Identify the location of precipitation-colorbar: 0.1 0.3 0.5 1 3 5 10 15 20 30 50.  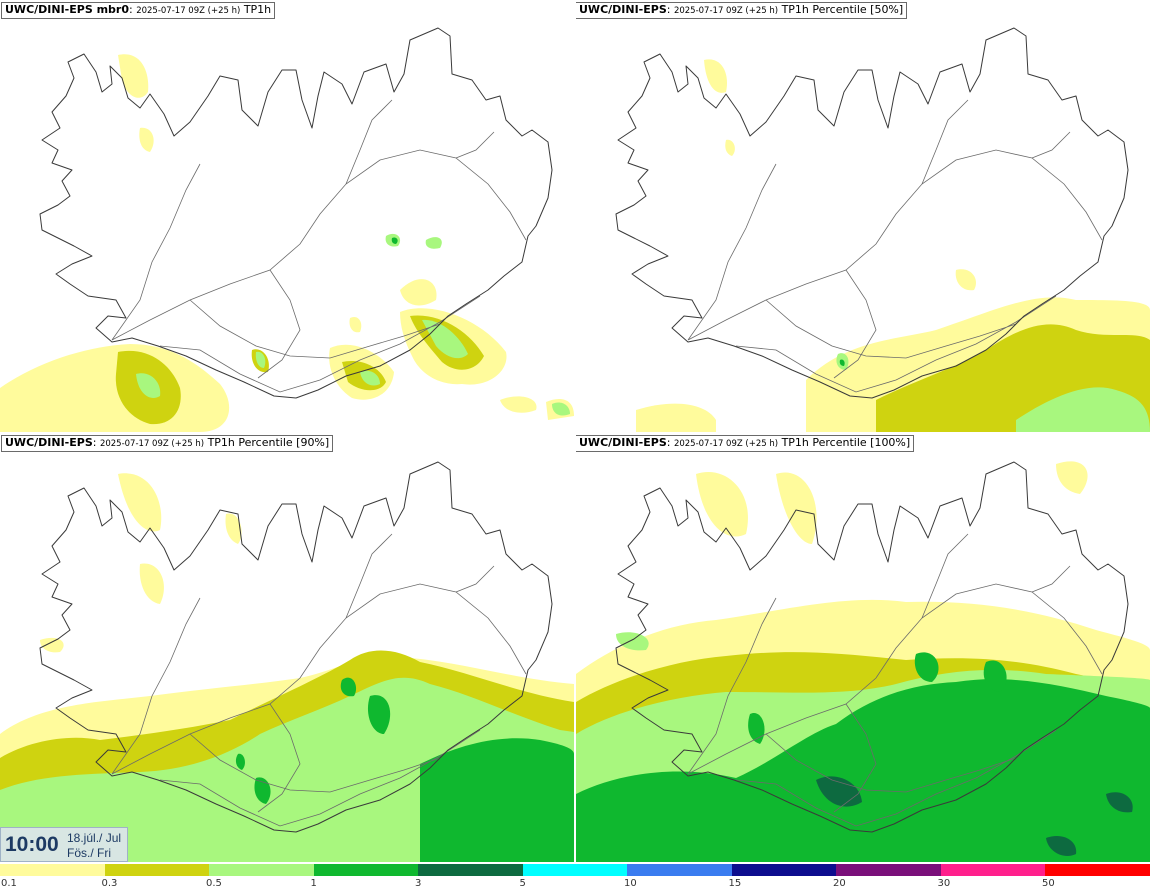
(575, 876).